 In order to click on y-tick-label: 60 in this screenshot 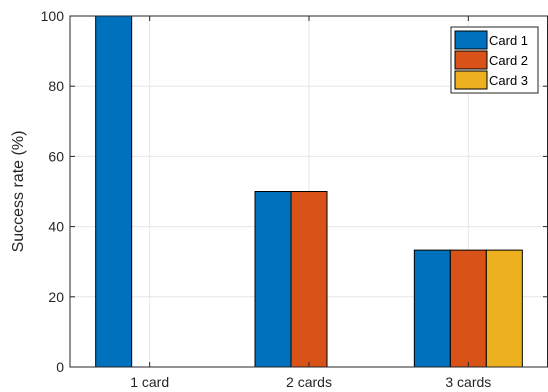, I will do `click(56, 156)`.